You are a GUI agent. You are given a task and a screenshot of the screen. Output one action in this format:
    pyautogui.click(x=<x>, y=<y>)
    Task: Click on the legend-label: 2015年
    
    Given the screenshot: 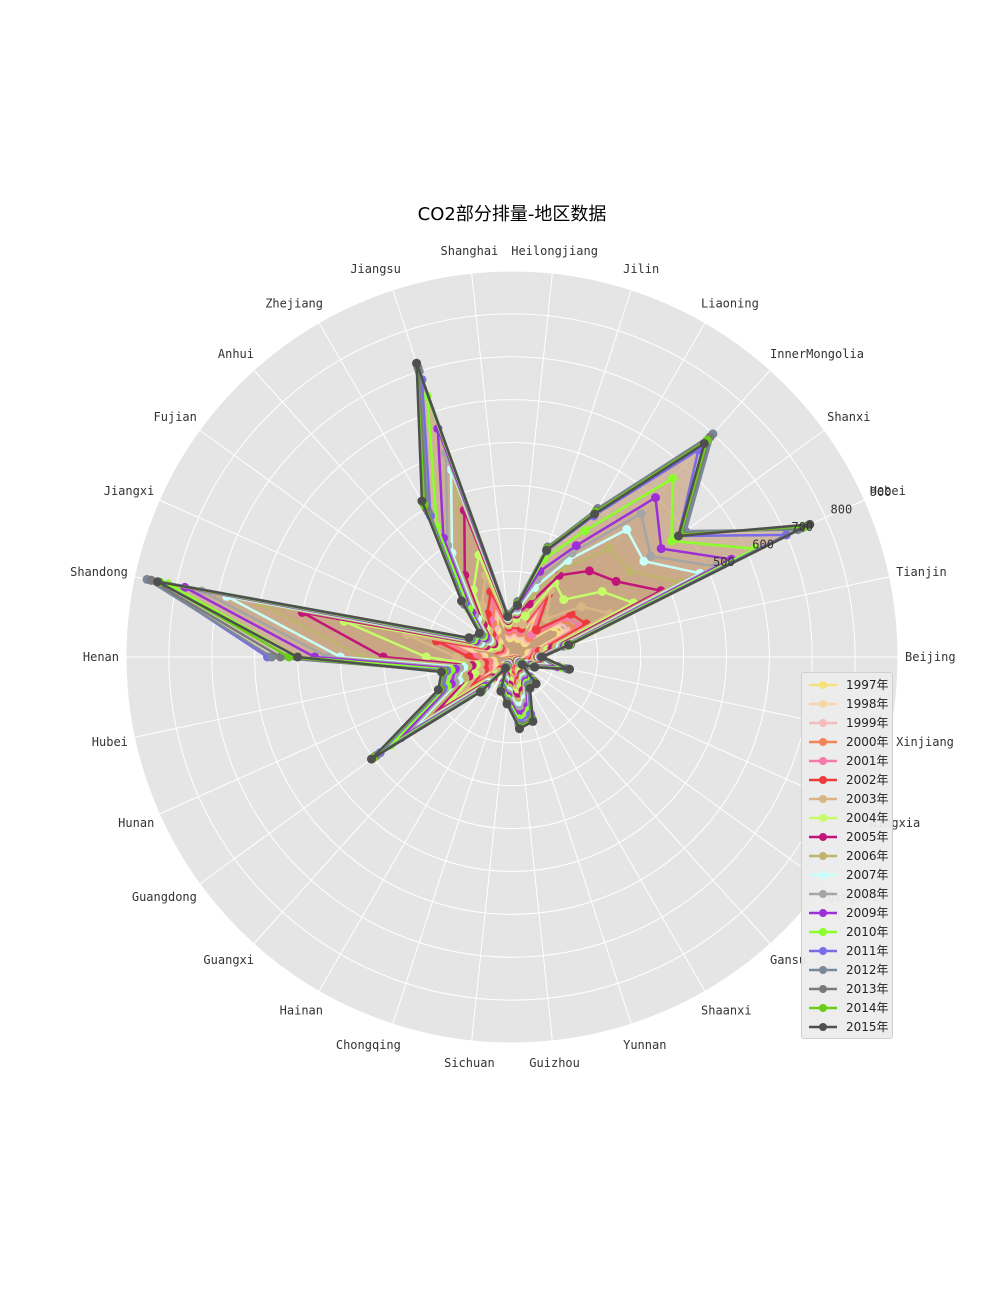 What is the action you would take?
    pyautogui.click(x=867, y=1027)
    